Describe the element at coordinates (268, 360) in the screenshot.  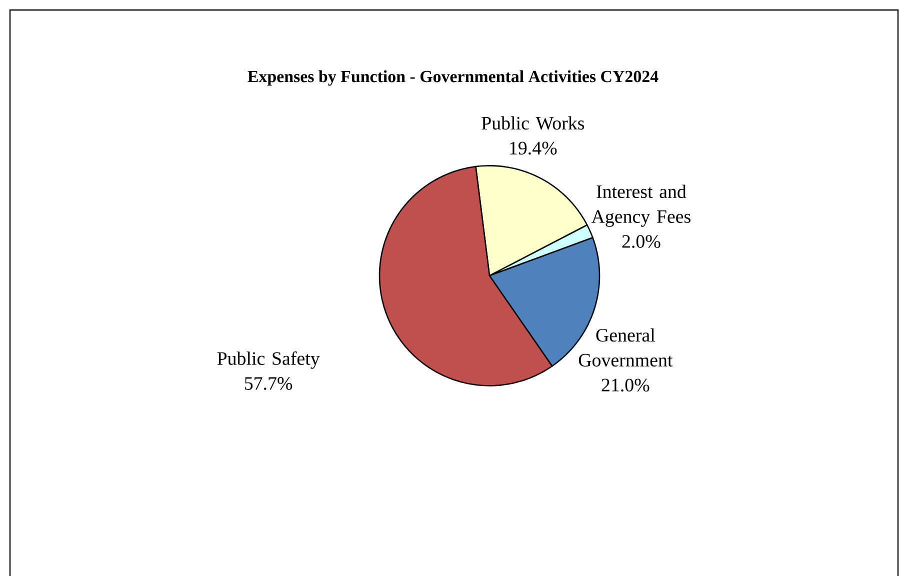
I see `slice-label: Public Safety` at that location.